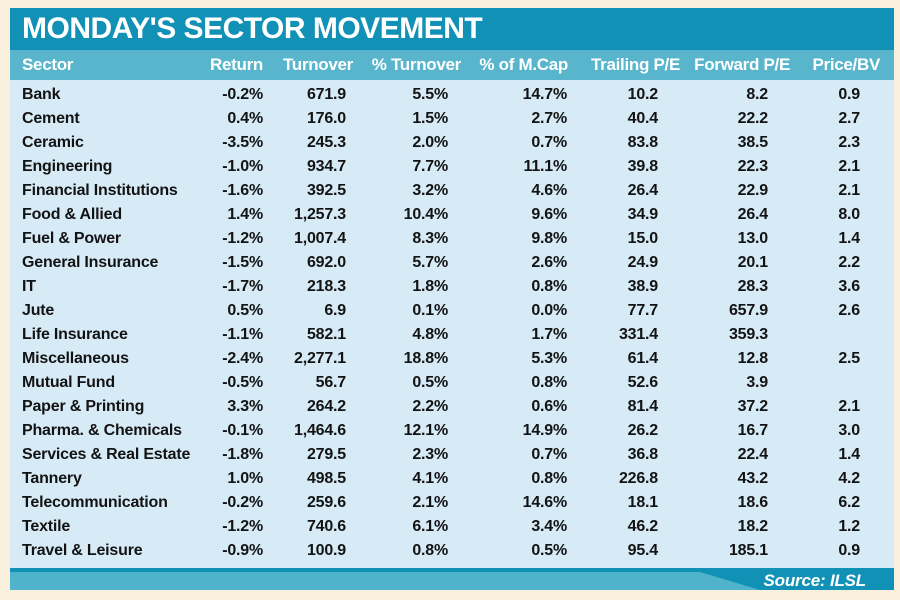 The height and width of the screenshot is (600, 900). What do you see at coordinates (90, 262) in the screenshot?
I see `cell-sector: General Insurance` at bounding box center [90, 262].